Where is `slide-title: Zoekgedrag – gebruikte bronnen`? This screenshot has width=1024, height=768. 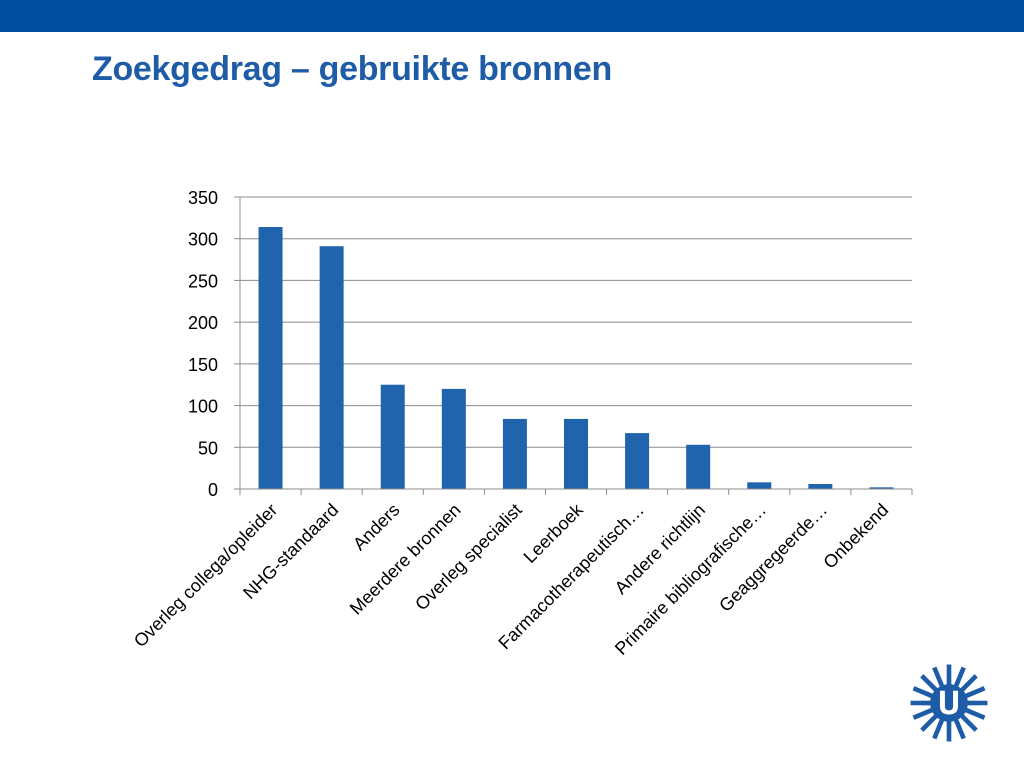 slide-title: Zoekgedrag – gebruikte bronnen is located at coordinates (352, 69).